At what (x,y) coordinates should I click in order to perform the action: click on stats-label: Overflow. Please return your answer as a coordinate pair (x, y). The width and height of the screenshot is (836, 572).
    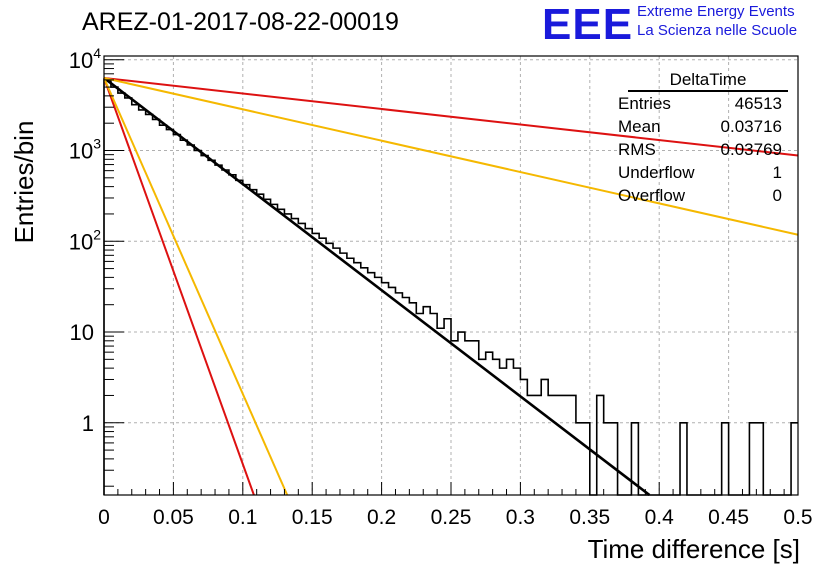
    Looking at the image, I should click on (652, 195).